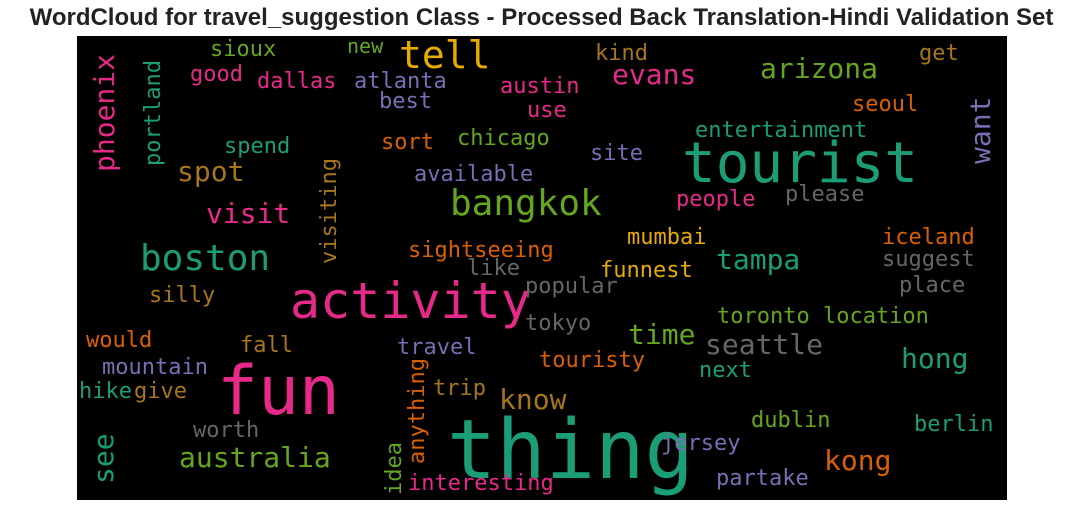 This screenshot has width=1083, height=511. I want to click on word-anything: anything, so click(417, 411).